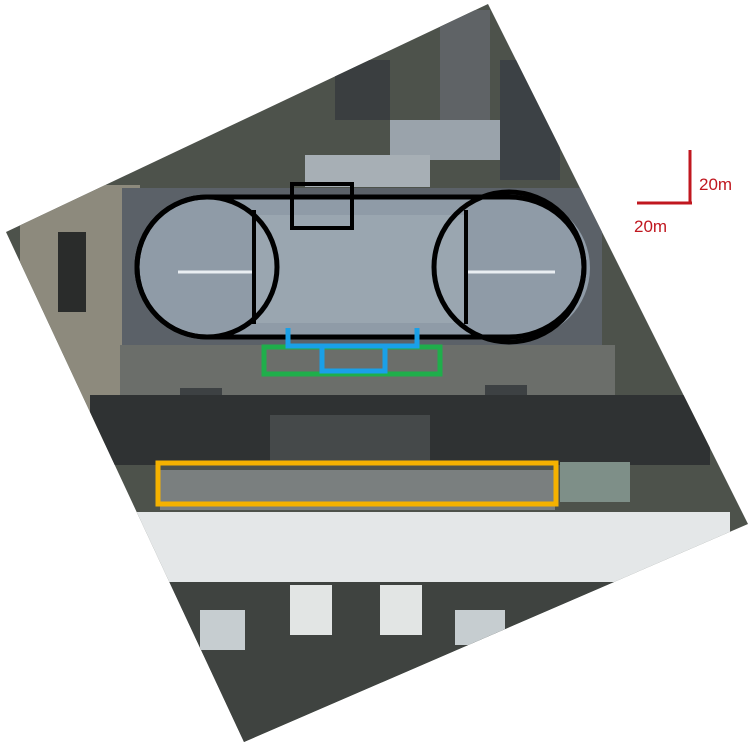 The image size is (748, 751). I want to click on pale-block-c, so click(222, 630).